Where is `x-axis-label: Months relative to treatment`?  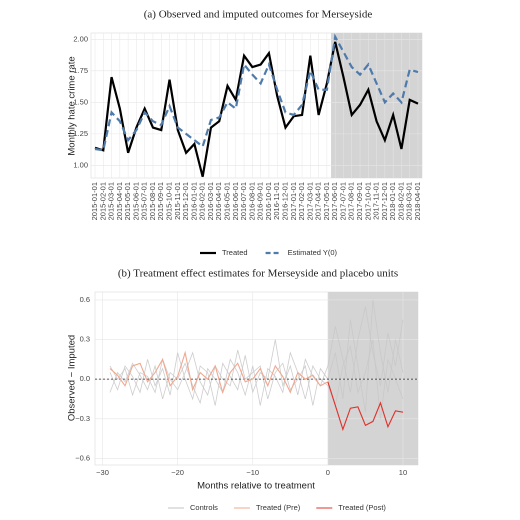
x-axis-label: Months relative to treatment is located at coordinates (256, 486).